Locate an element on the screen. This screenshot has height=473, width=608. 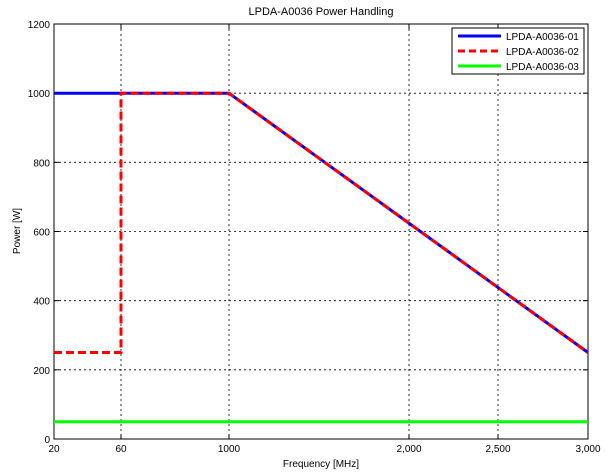
x-tick-label: 1000 is located at coordinates (229, 449).